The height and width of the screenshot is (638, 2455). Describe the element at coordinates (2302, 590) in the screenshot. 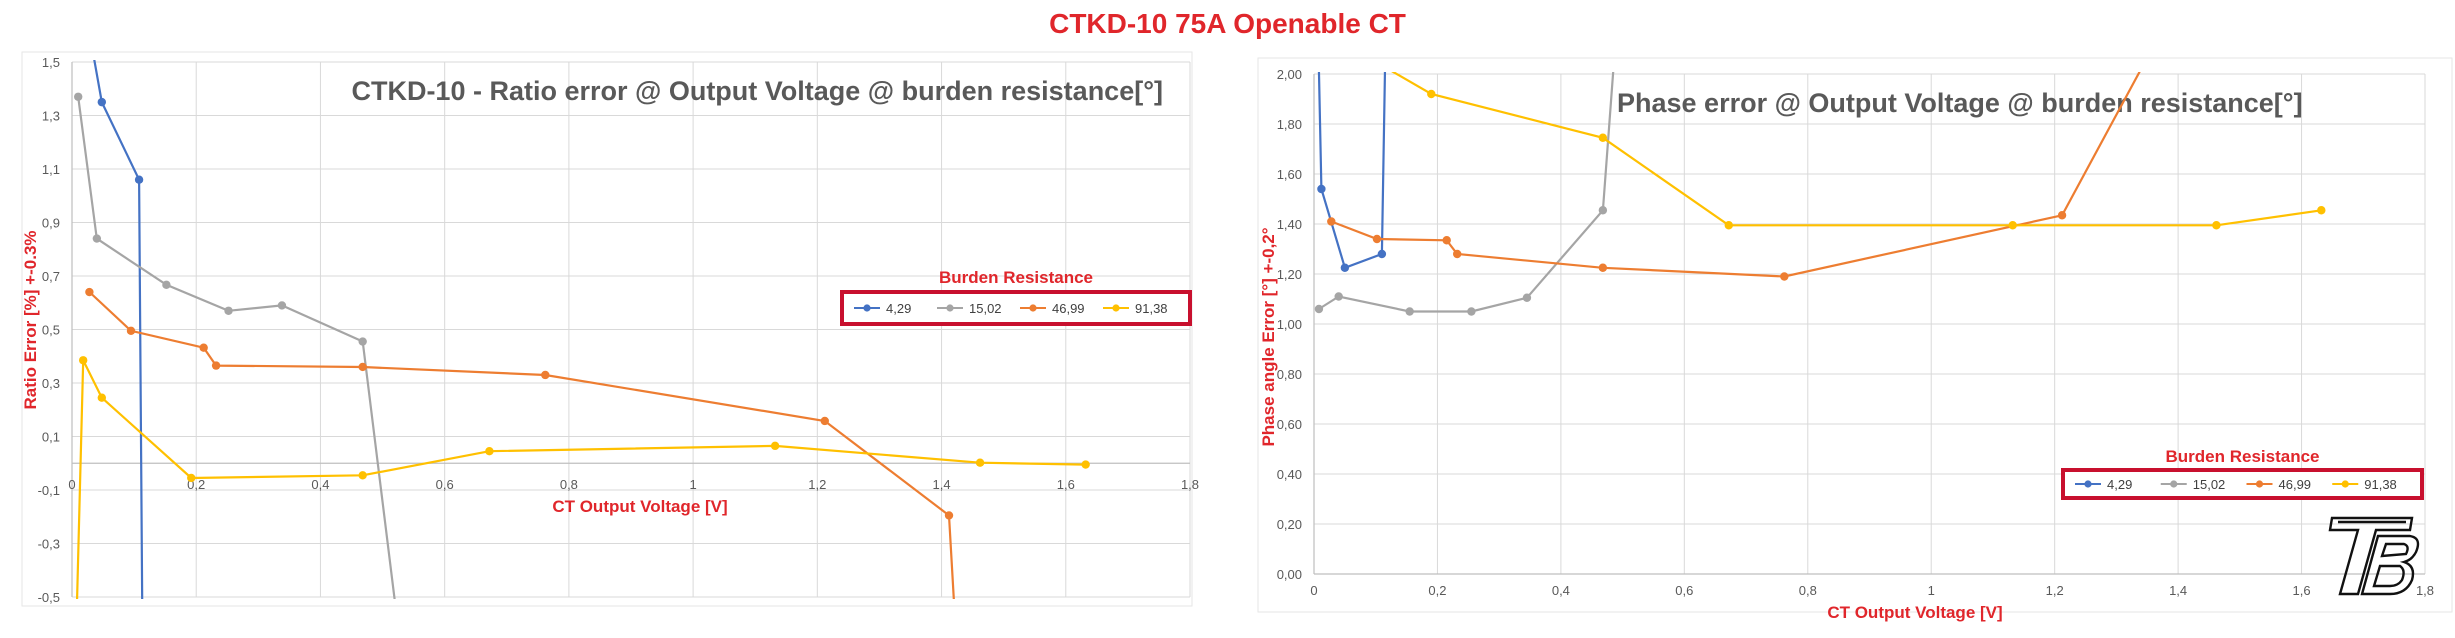

I see `x-tick-label: 1,6` at that location.